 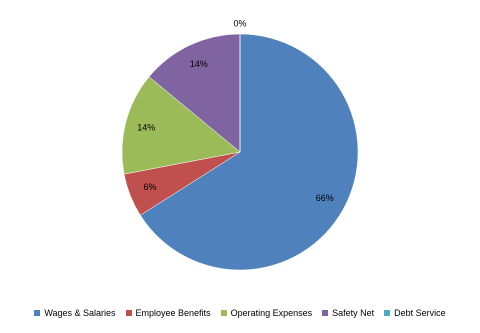 I want to click on legend-label: Safety Net, so click(x=353, y=313).